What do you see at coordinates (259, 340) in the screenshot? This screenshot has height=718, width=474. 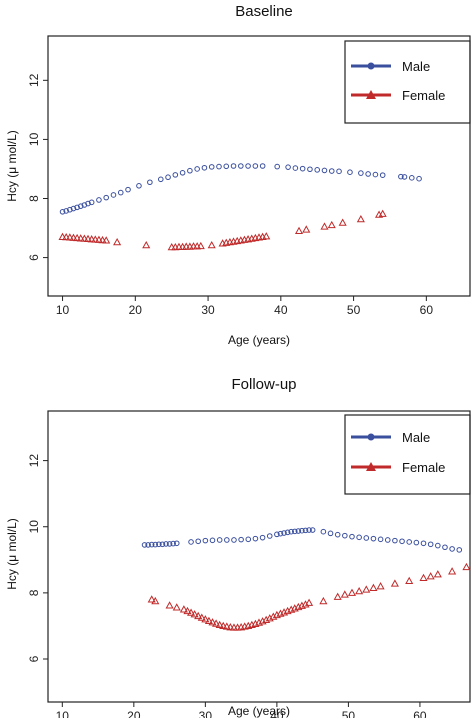 I see `x-axis-label: Age (years)` at bounding box center [259, 340].